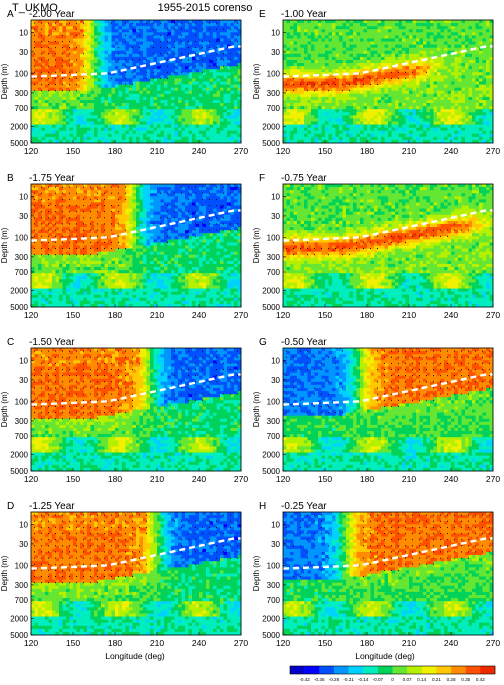 Image resolution: width=504 pixels, height=685 pixels. I want to click on colorbar-label: -0.35, so click(319, 679).